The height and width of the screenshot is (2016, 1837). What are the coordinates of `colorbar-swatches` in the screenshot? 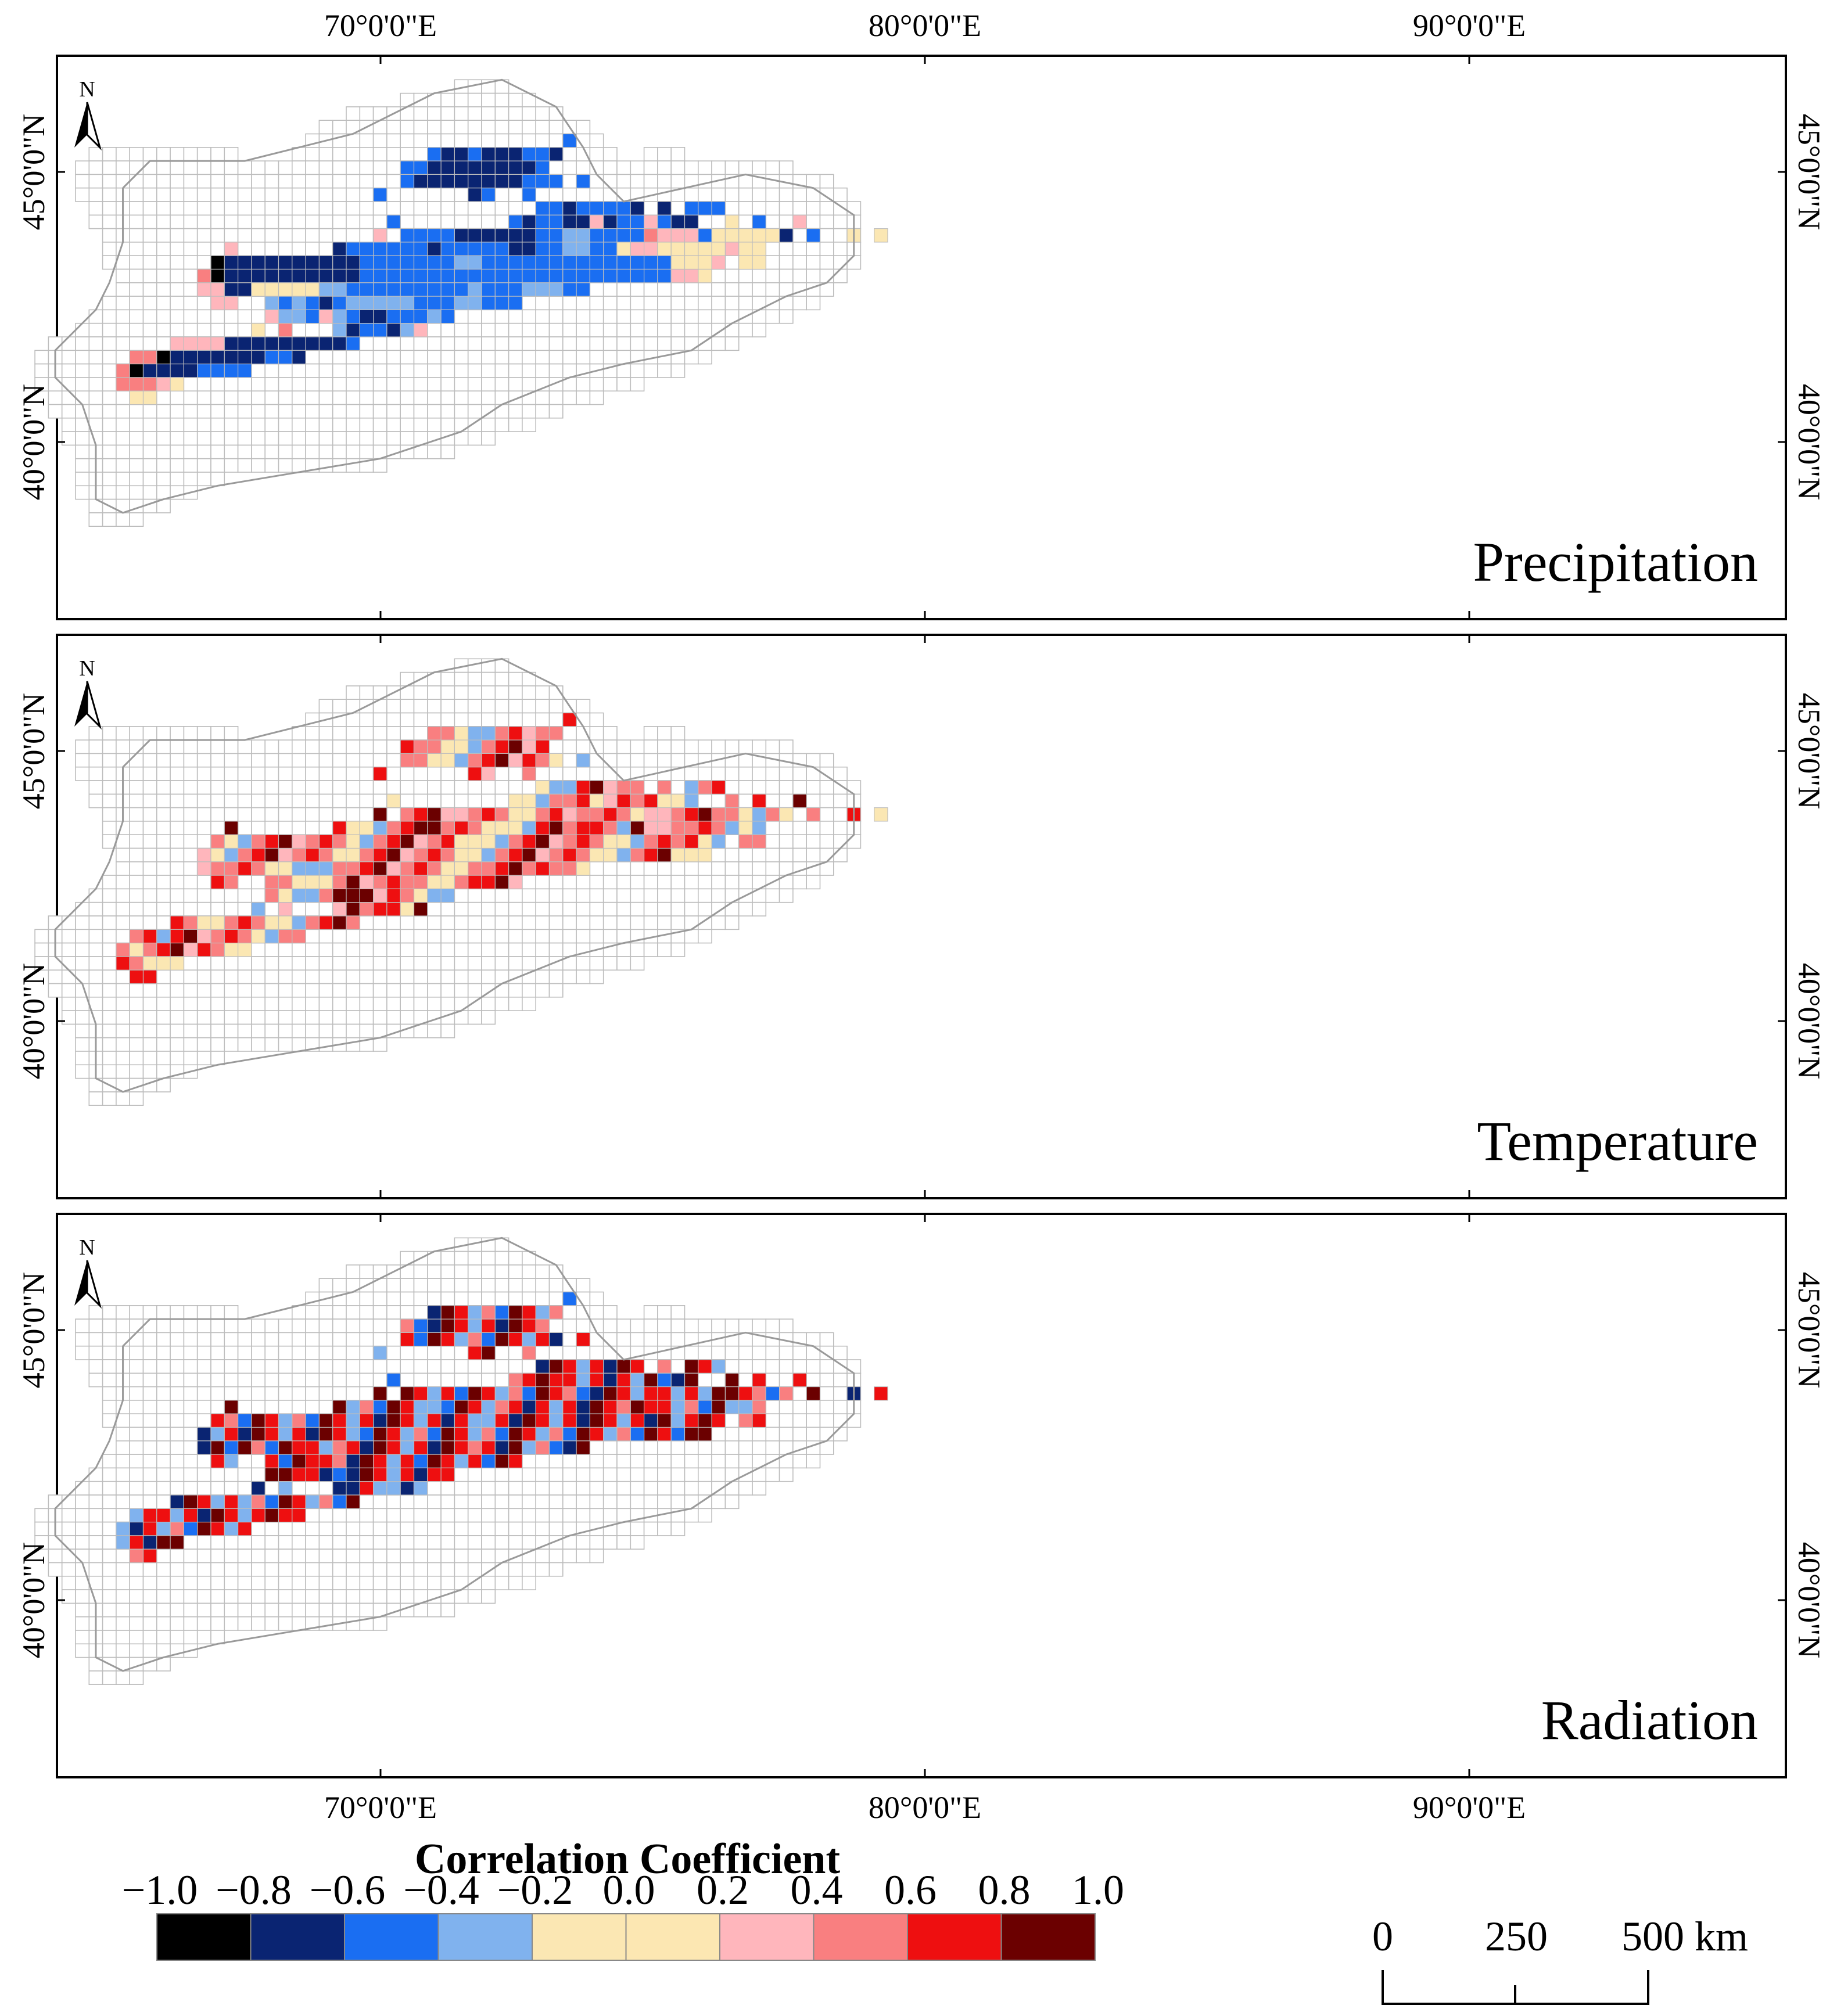 It's located at (626, 1937).